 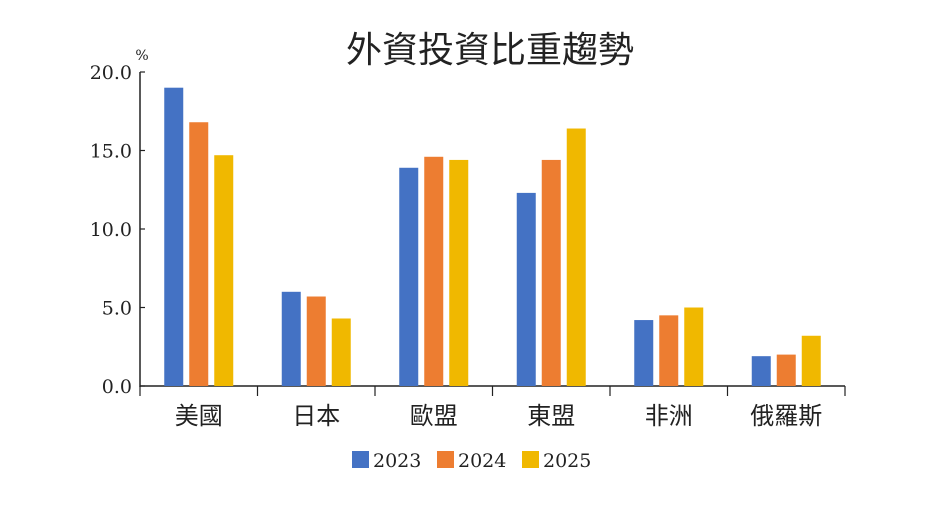 What do you see at coordinates (526, 289) in the screenshot?
I see `bar-2023-東盟` at bounding box center [526, 289].